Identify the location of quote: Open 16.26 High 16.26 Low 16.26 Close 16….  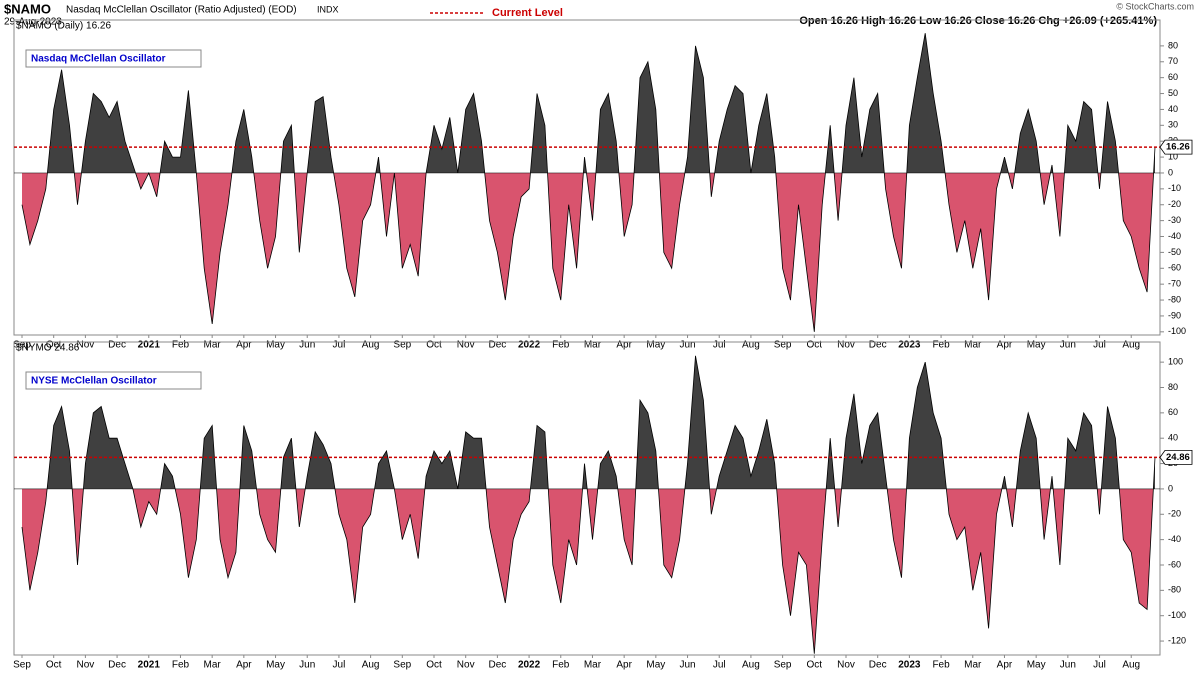
(978, 21).